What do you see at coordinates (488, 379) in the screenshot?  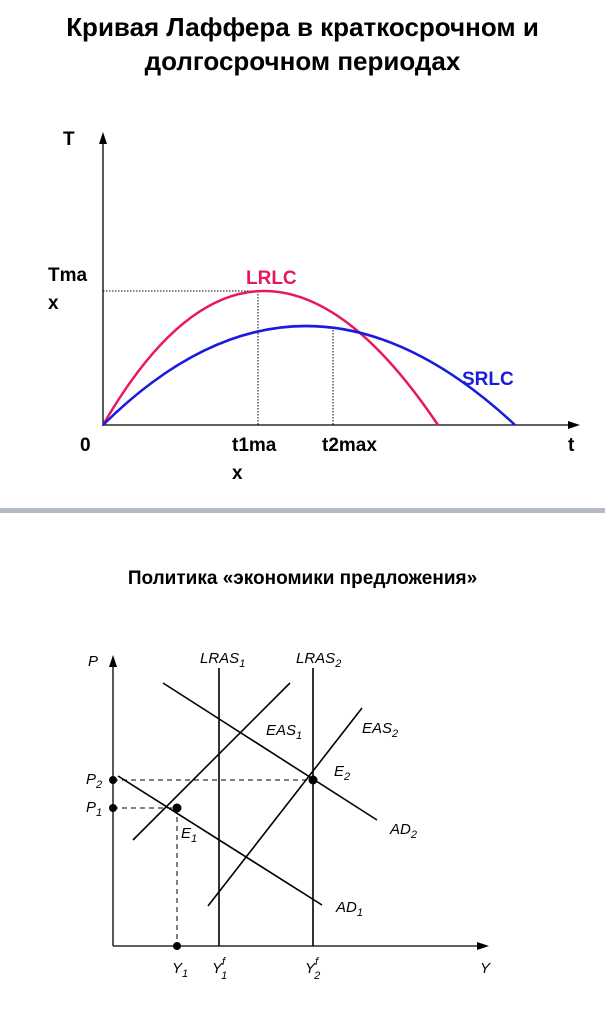 I see `srlc-label: SRLC` at bounding box center [488, 379].